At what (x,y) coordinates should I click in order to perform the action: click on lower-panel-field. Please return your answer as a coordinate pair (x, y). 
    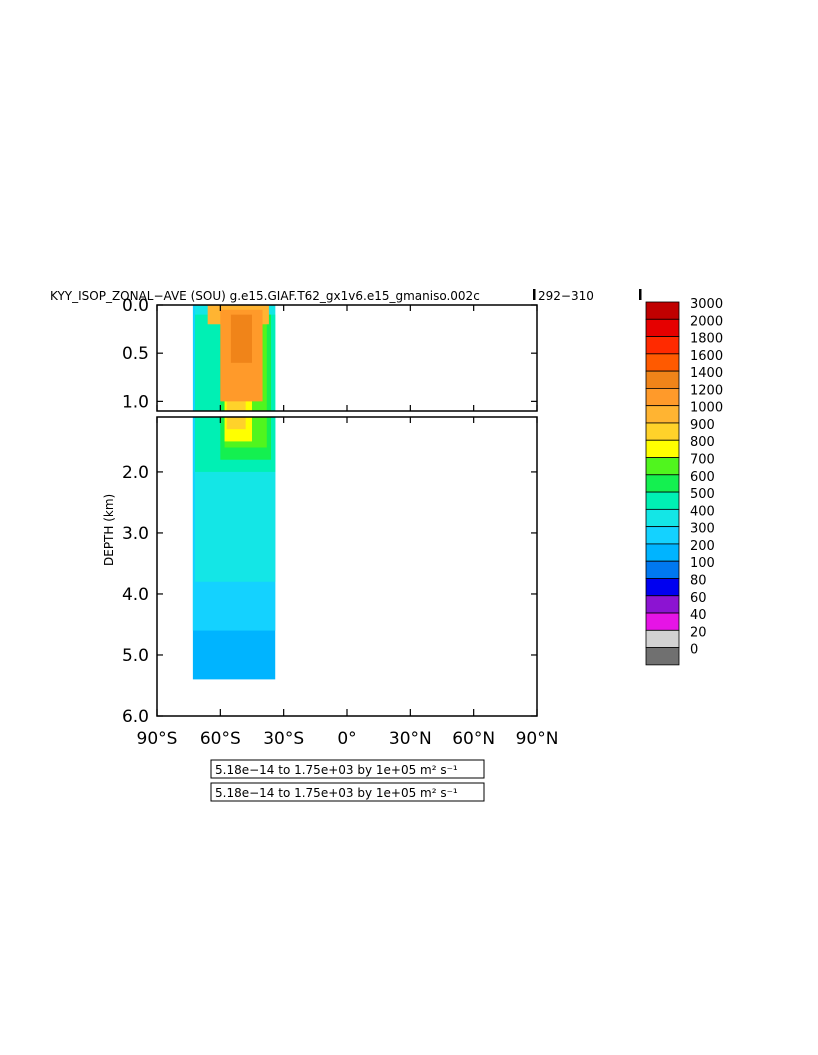
    Looking at the image, I should click on (234, 548).